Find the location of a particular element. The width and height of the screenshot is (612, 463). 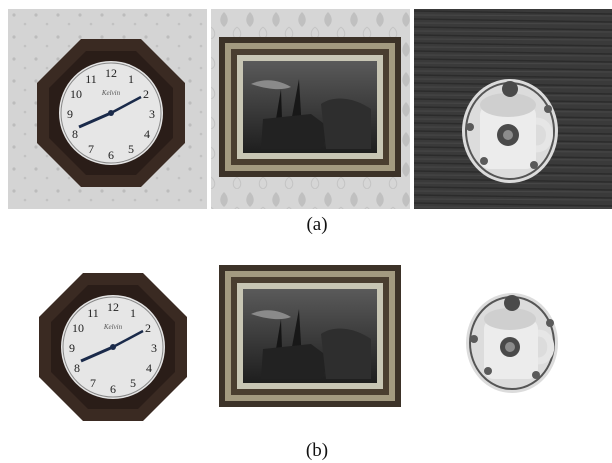

teacup-photo-image is located at coordinates (513, 109).